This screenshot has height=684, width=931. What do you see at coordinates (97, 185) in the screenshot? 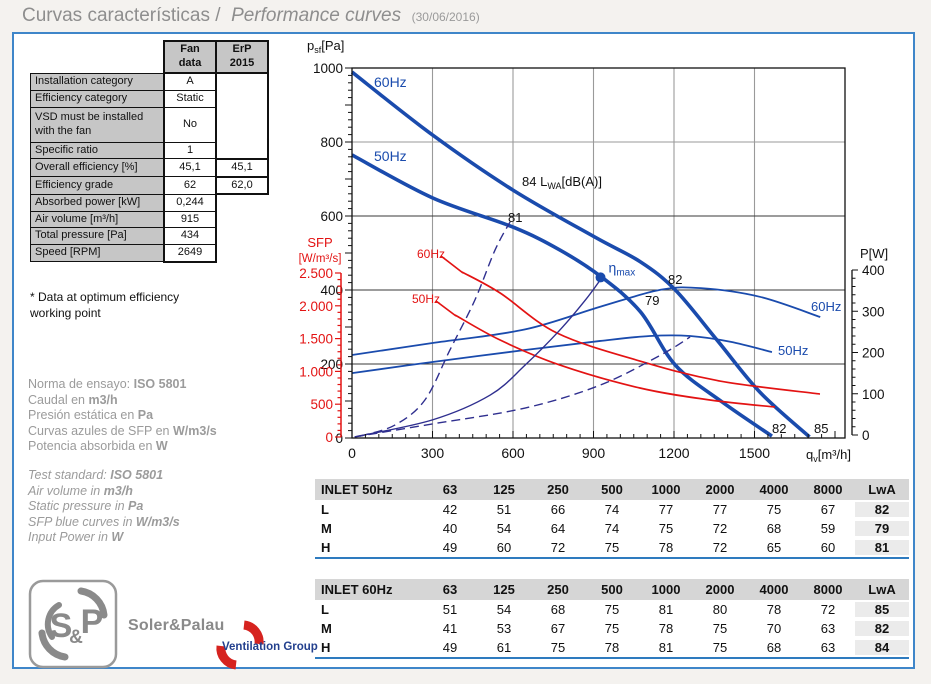
I see `fan-row-label: Efficiency grade` at bounding box center [97, 185].